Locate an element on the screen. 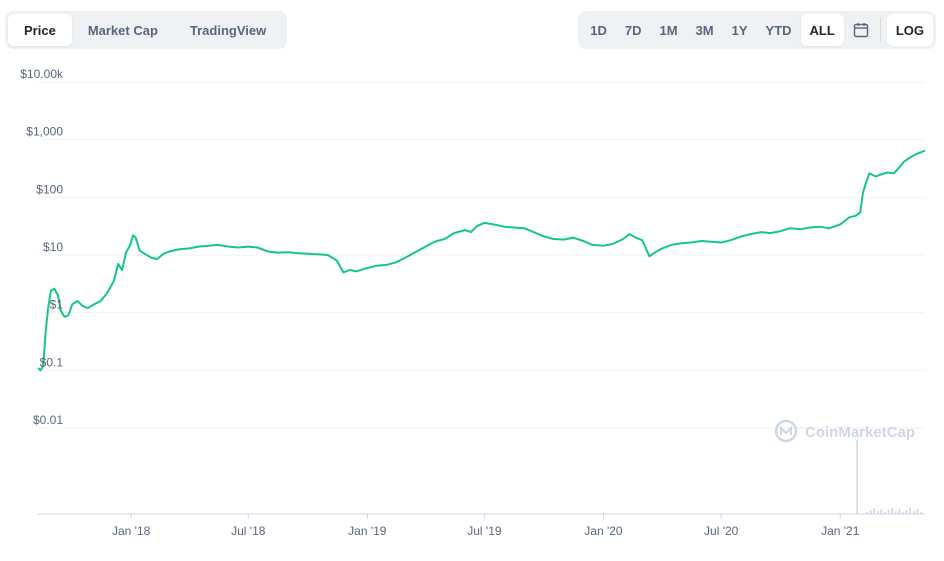  x-tick-label: Jan '19 is located at coordinates (367, 531).